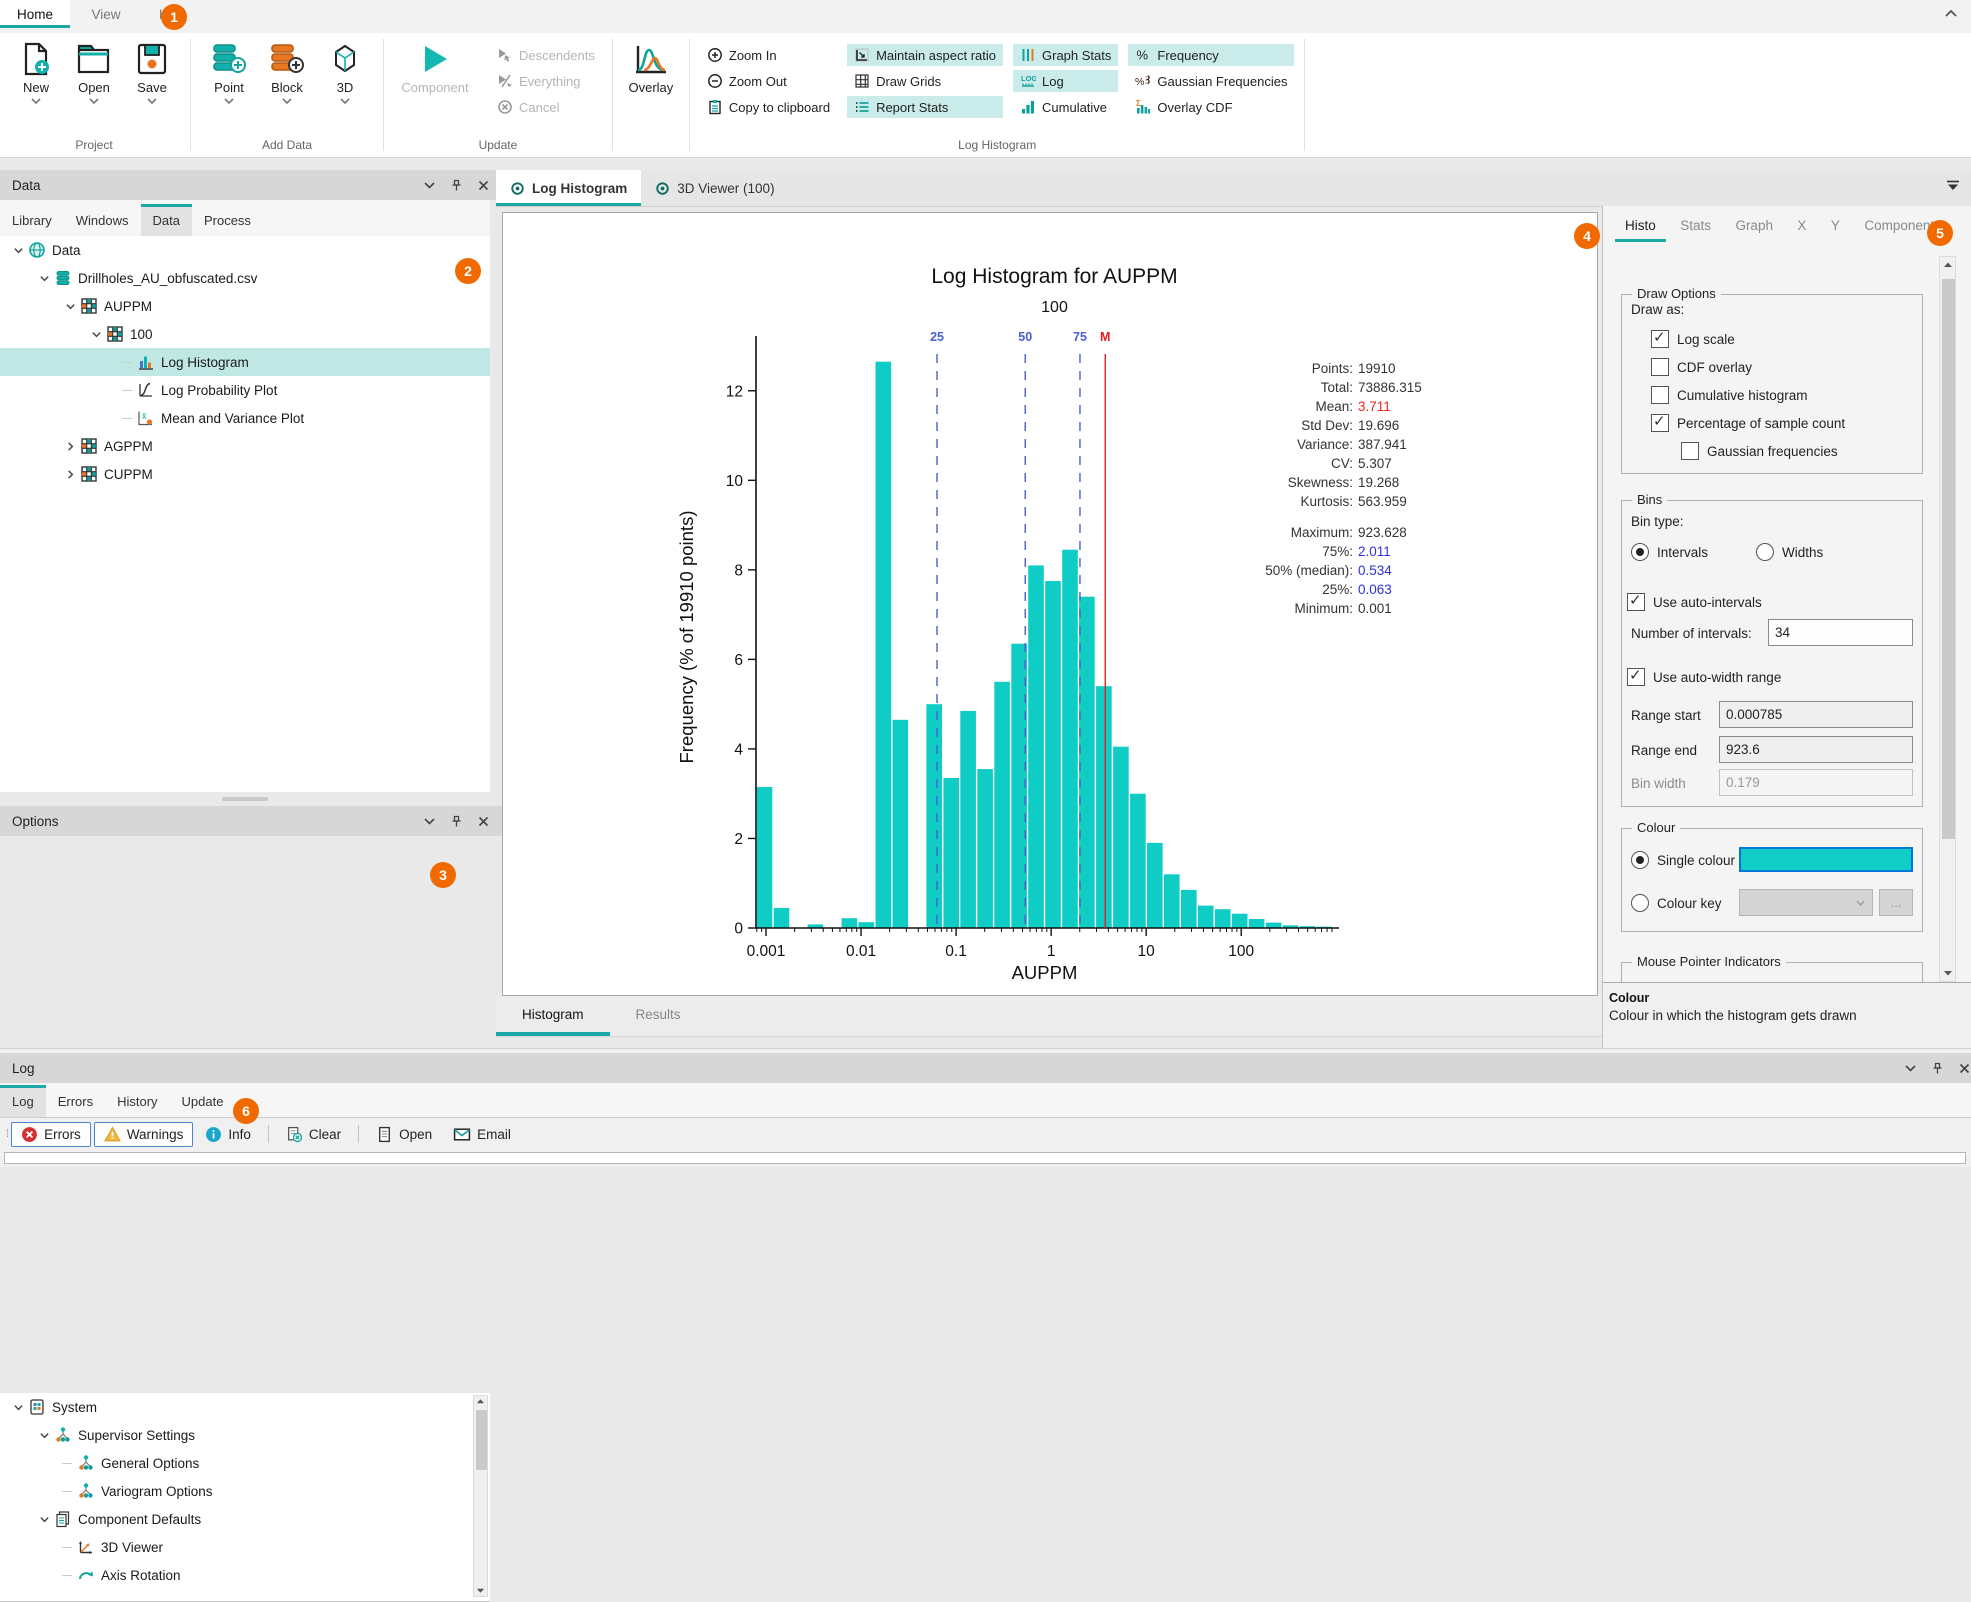 The height and width of the screenshot is (1602, 1971). Describe the element at coordinates (1748, 422) in the screenshot. I see `checkbox-percentage-of-sample-count: Percentage of sample count` at that location.